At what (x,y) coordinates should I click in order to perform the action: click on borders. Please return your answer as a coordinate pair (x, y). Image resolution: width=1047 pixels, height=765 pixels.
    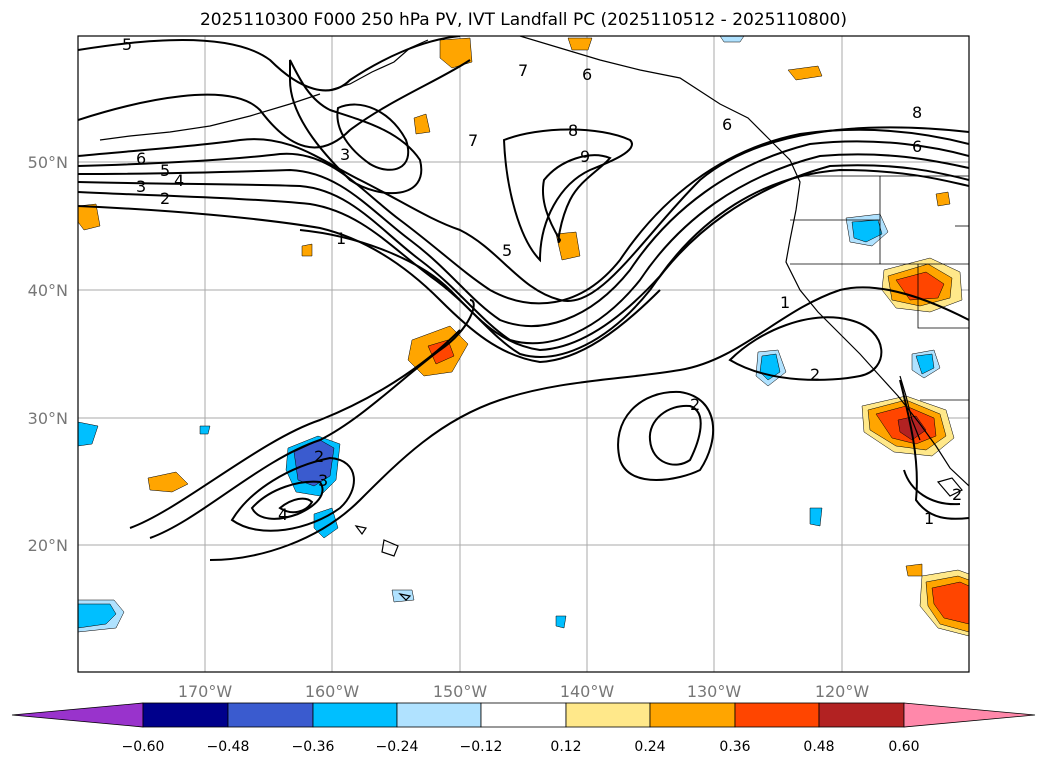
    Looking at the image, I should click on (879, 288).